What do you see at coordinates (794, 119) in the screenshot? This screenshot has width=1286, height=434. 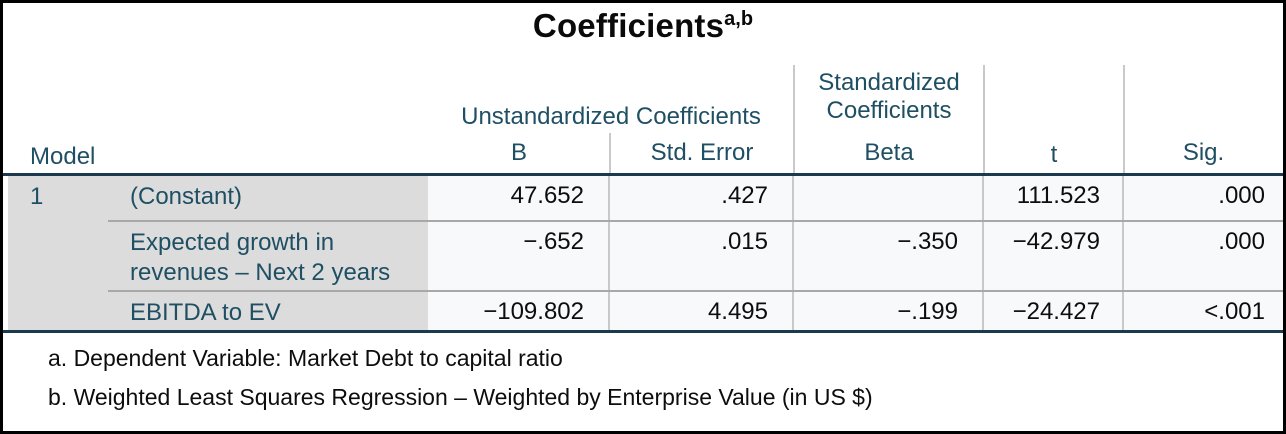 I see `divider-stderror-beta` at bounding box center [794, 119].